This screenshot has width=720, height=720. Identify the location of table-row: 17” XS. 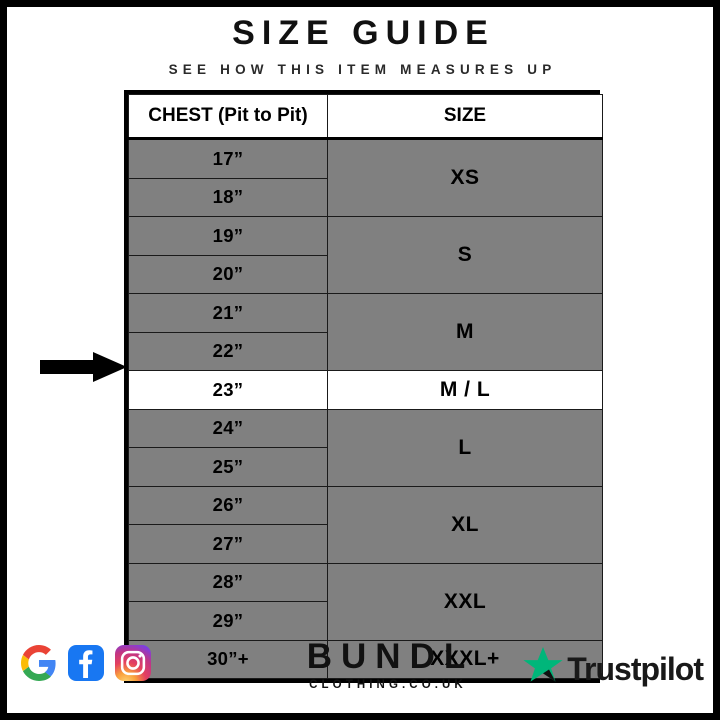
(365, 177).